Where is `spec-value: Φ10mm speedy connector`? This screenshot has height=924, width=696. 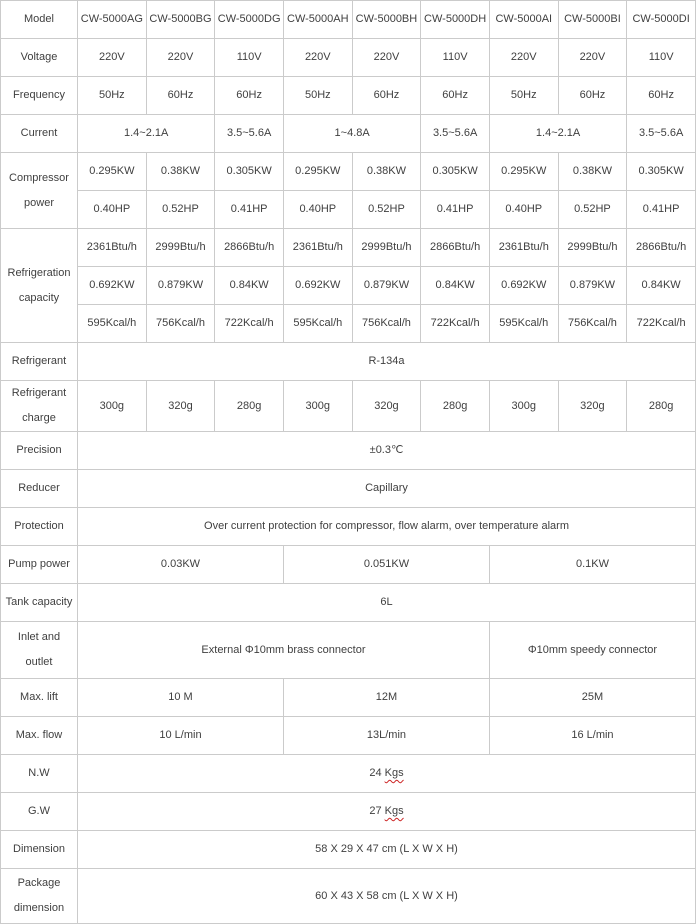 spec-value: Φ10mm speedy connector is located at coordinates (592, 650).